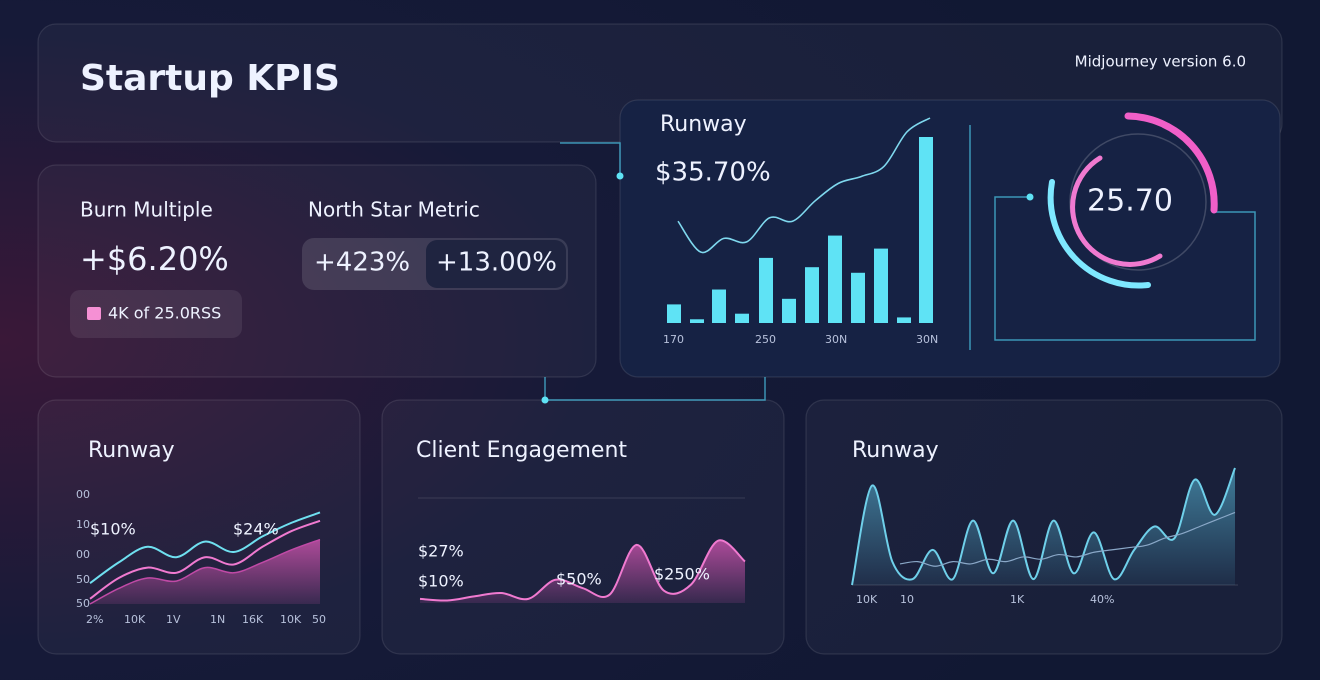 This screenshot has height=680, width=1320. What do you see at coordinates (1130, 201) in the screenshot?
I see `gauge-value: 25.70` at bounding box center [1130, 201].